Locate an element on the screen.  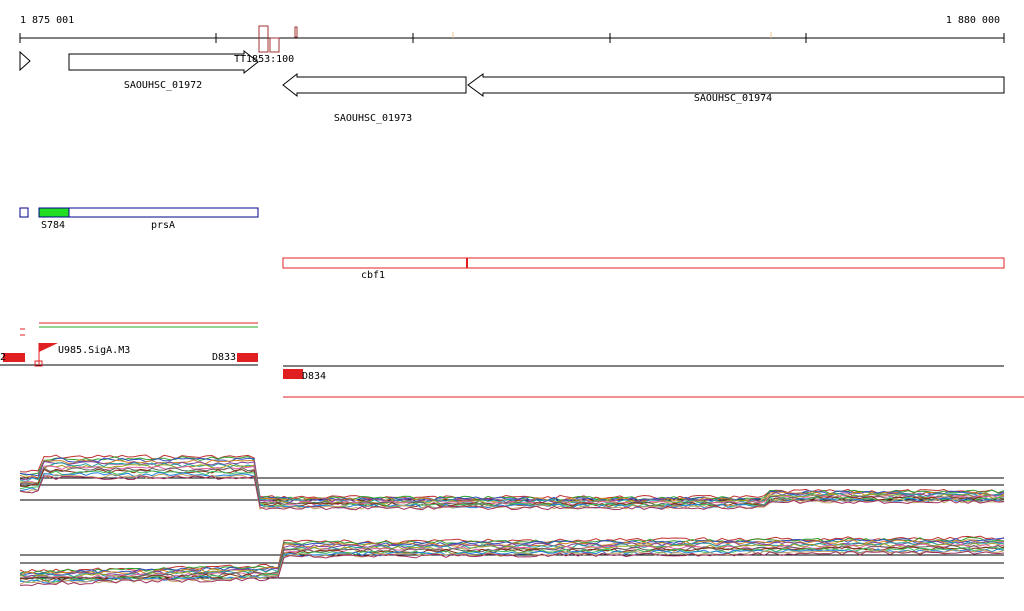
ruler-end: 1 880 000 is located at coordinates (973, 20).